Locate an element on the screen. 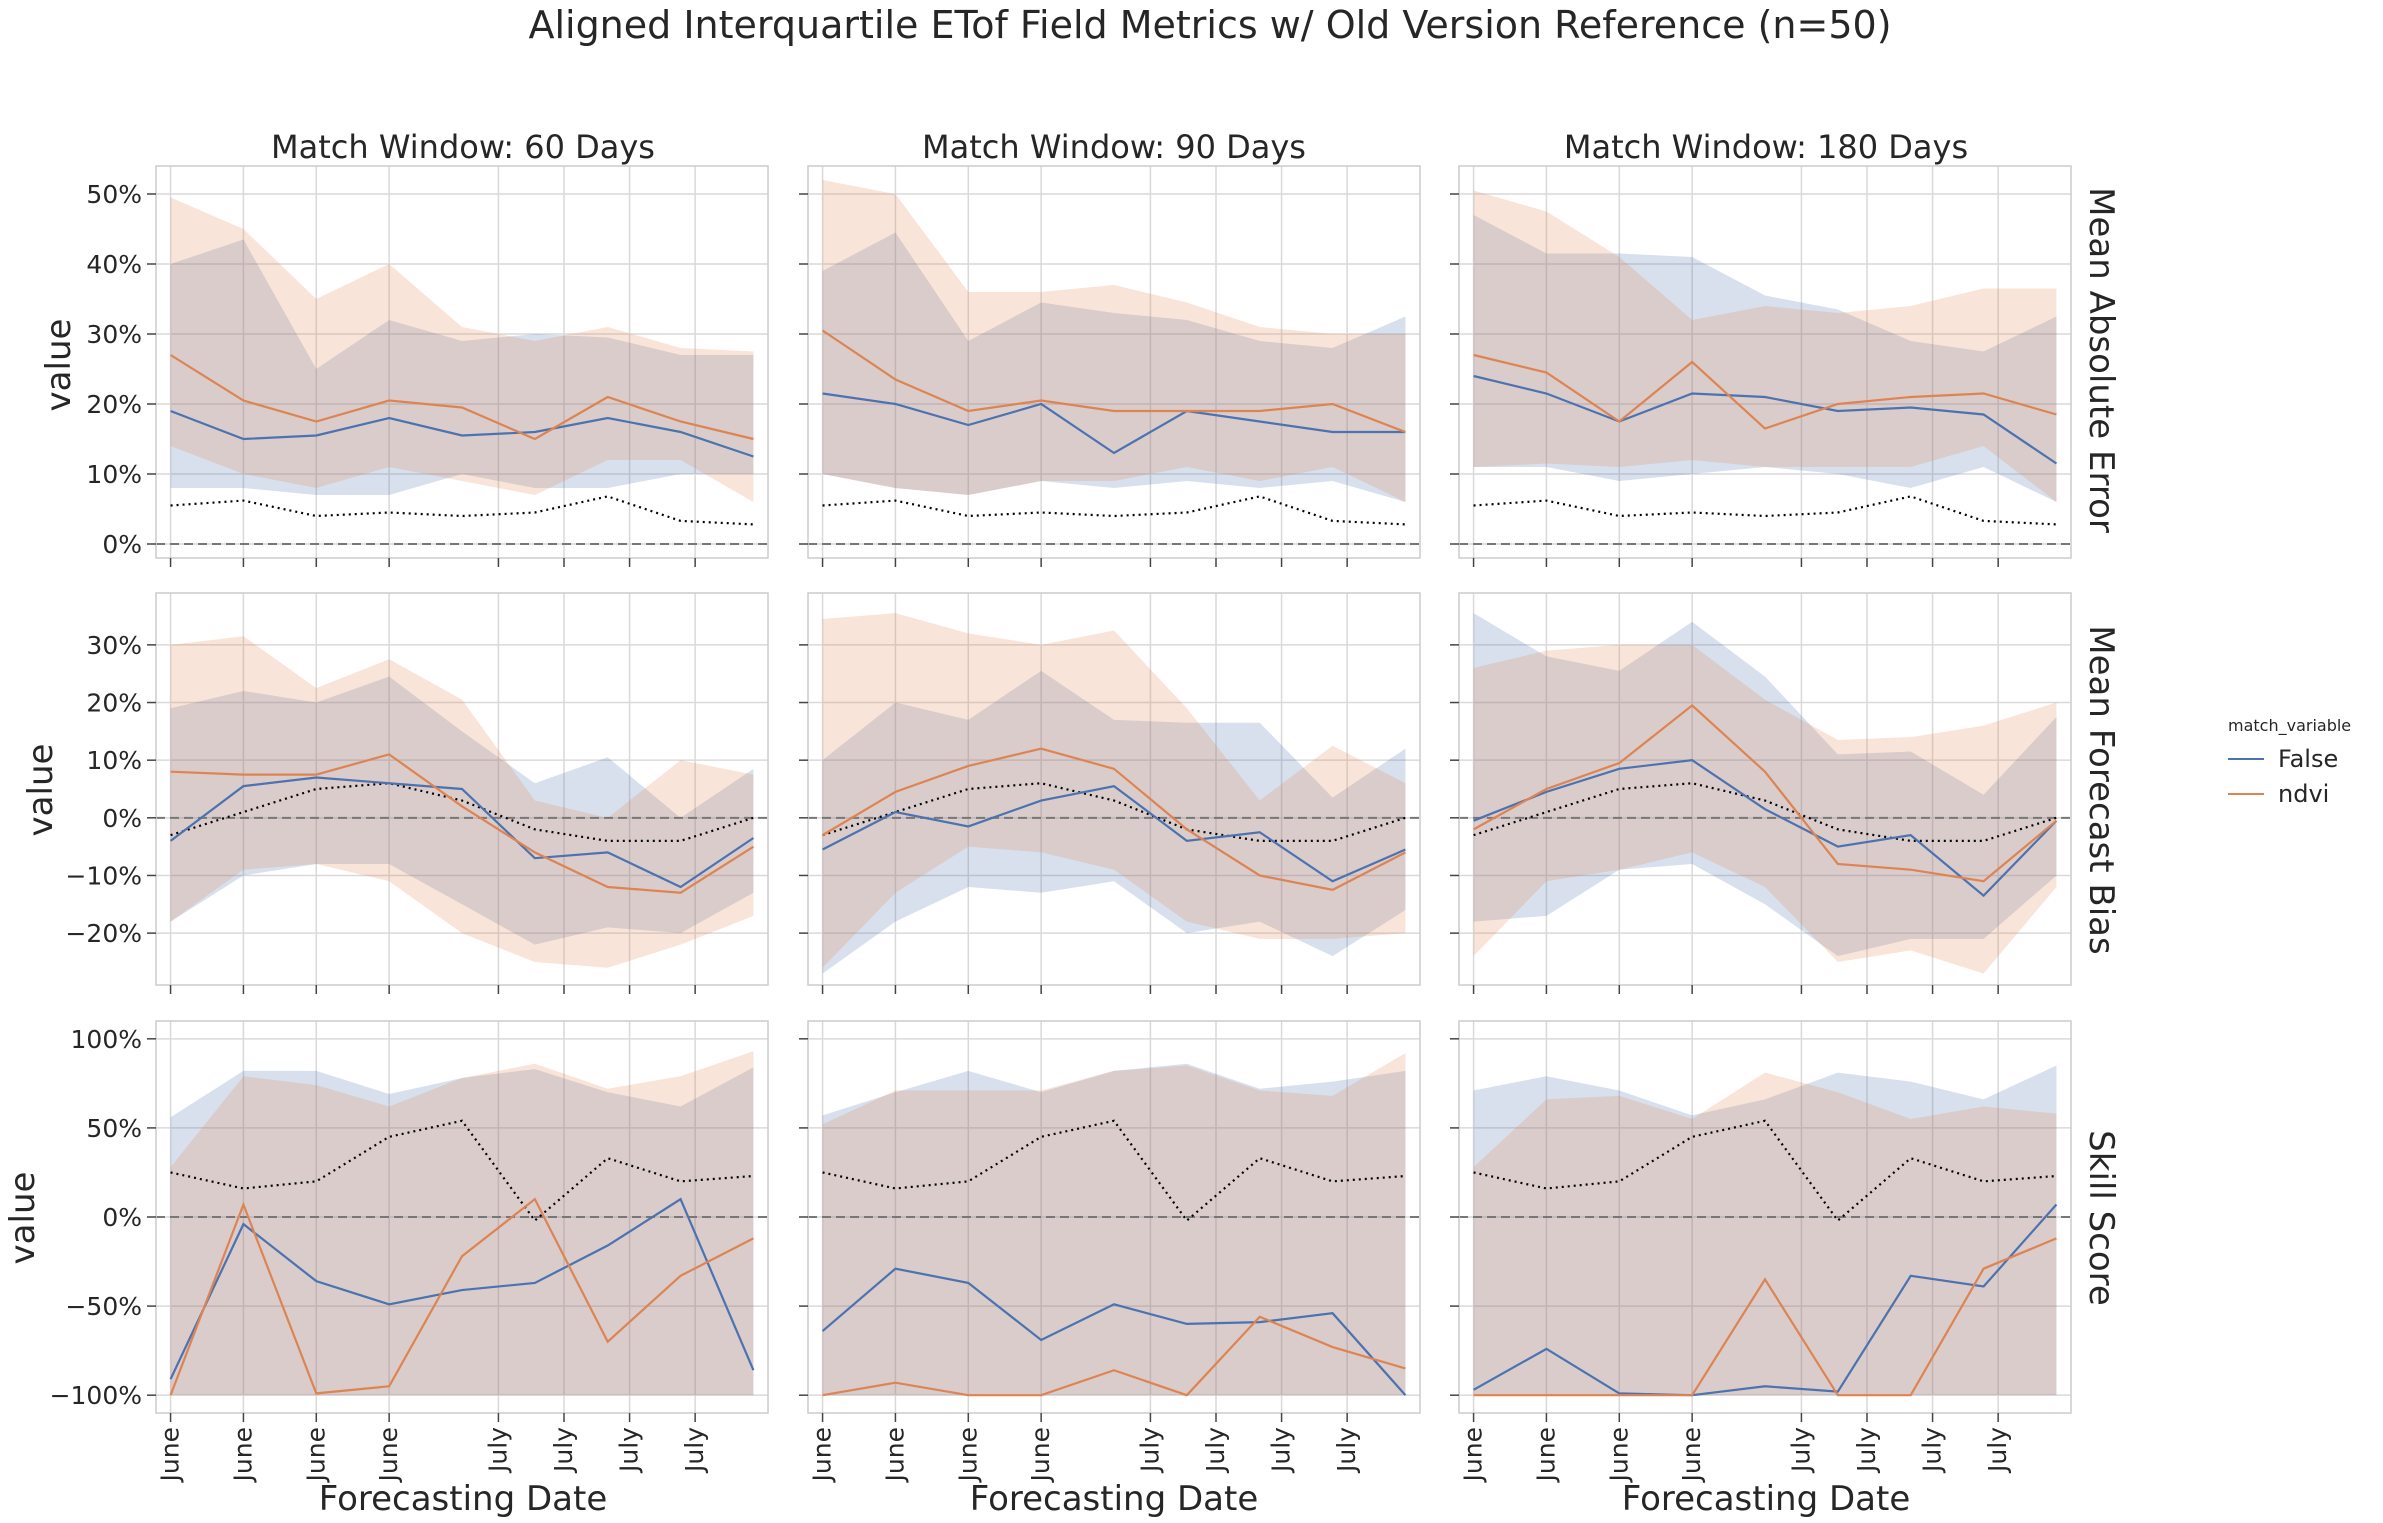 The width and height of the screenshot is (2383, 1523). y-tick-label: −50% is located at coordinates (103, 1306).